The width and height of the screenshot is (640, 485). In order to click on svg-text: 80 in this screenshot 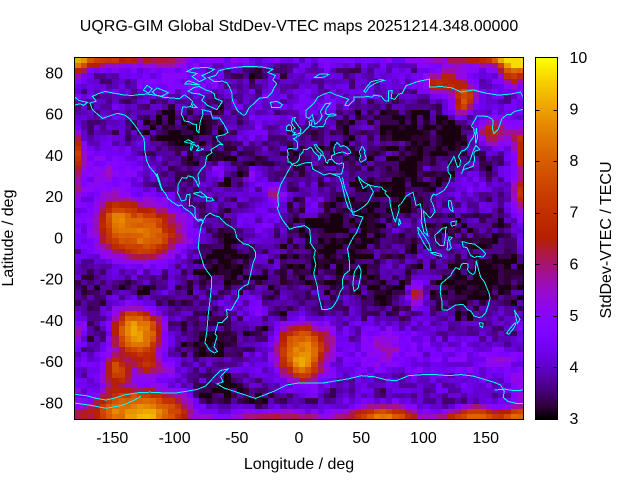, I will do `click(54, 73)`.